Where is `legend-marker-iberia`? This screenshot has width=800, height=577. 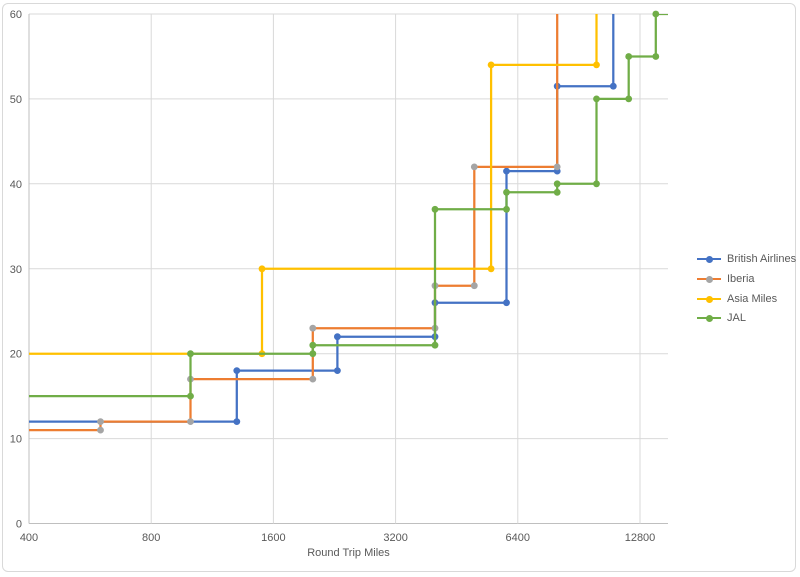
legend-marker-iberia is located at coordinates (709, 279).